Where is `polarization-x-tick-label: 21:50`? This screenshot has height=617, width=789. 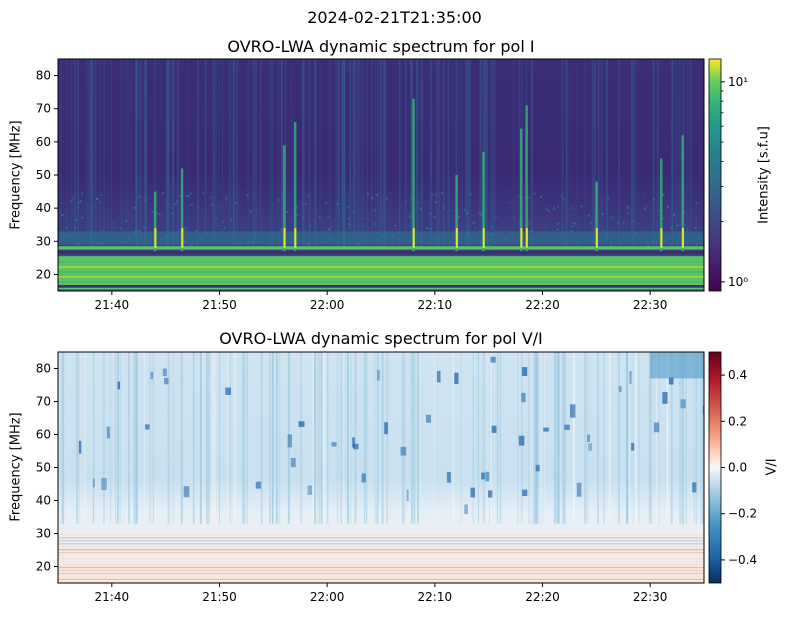 polarization-x-tick-label: 21:50 is located at coordinates (219, 597).